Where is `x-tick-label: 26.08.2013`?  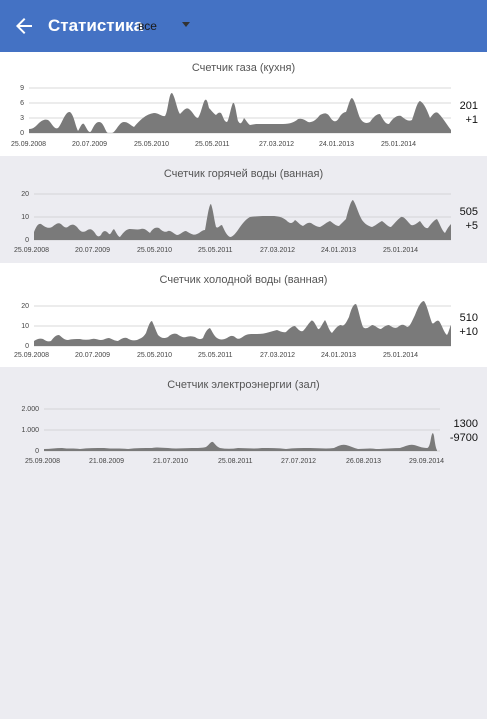 x-tick-label: 26.08.2013 is located at coordinates (363, 461).